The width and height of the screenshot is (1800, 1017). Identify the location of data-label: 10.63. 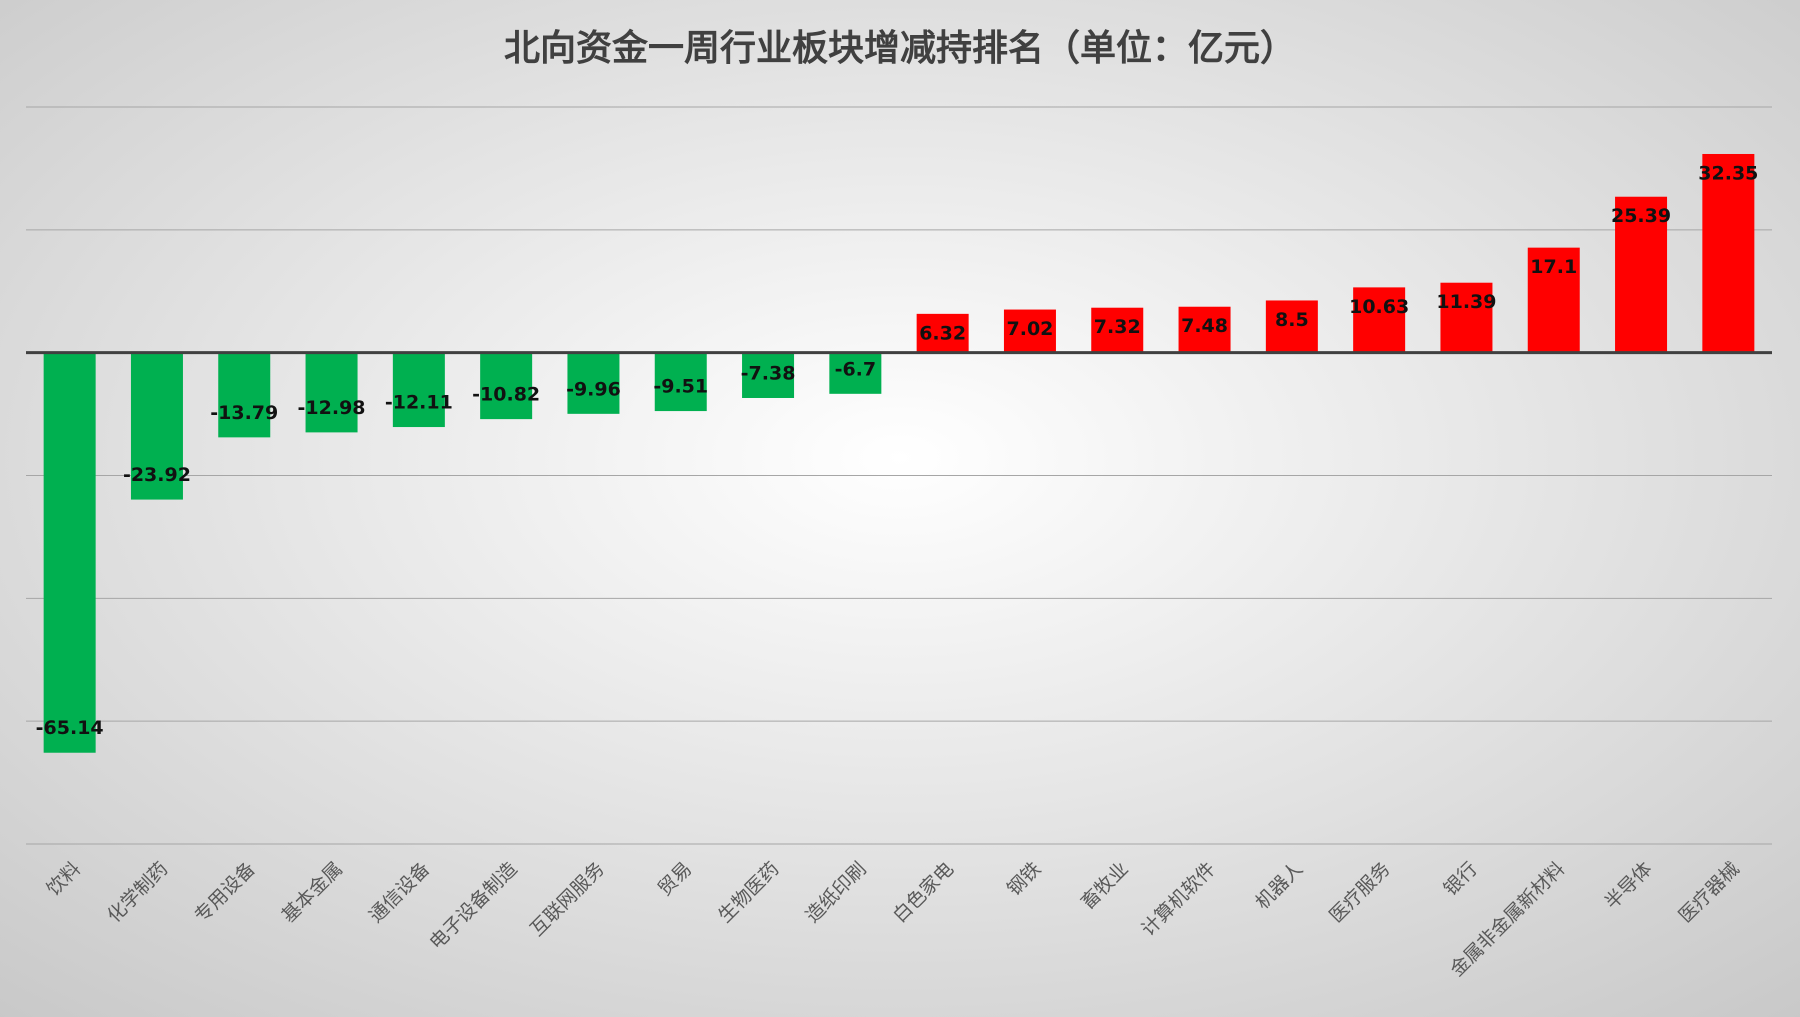
(1379, 307).